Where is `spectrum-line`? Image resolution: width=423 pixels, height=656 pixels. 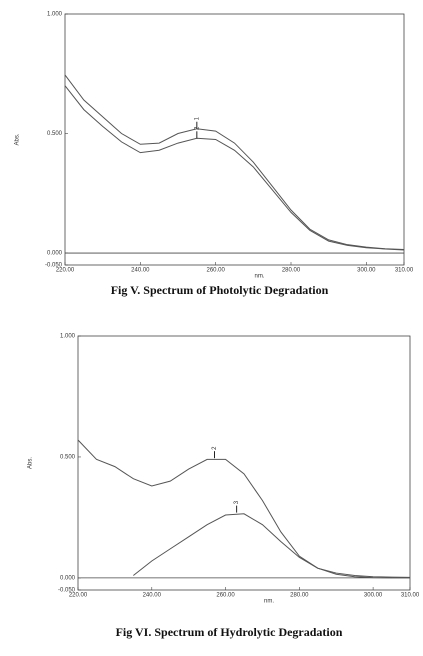 spectrum-line is located at coordinates (272, 545).